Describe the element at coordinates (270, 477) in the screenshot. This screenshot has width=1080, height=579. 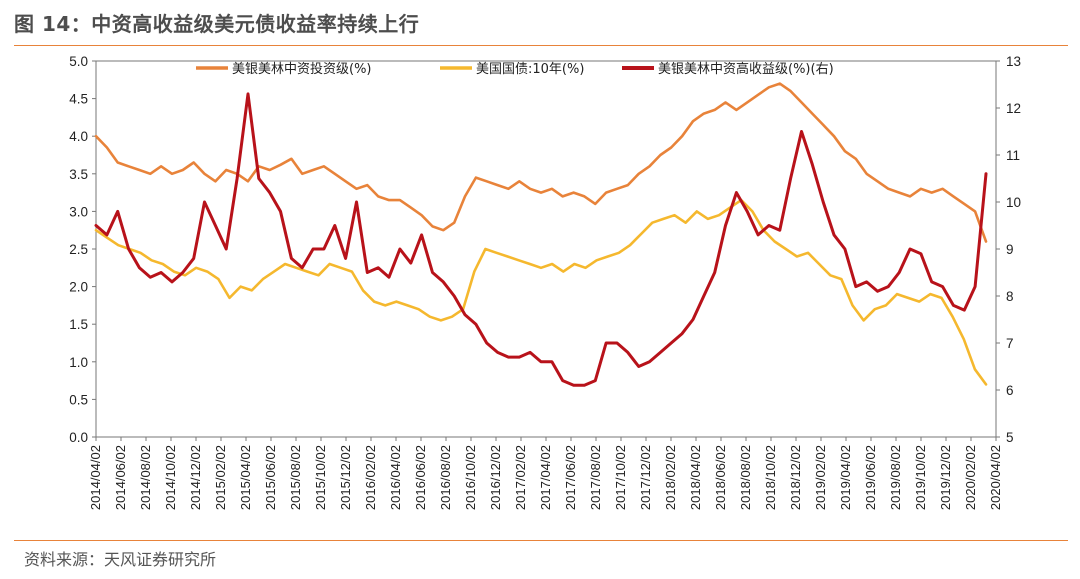
I see `x-axis-tick-label: 2015/06/02` at that location.